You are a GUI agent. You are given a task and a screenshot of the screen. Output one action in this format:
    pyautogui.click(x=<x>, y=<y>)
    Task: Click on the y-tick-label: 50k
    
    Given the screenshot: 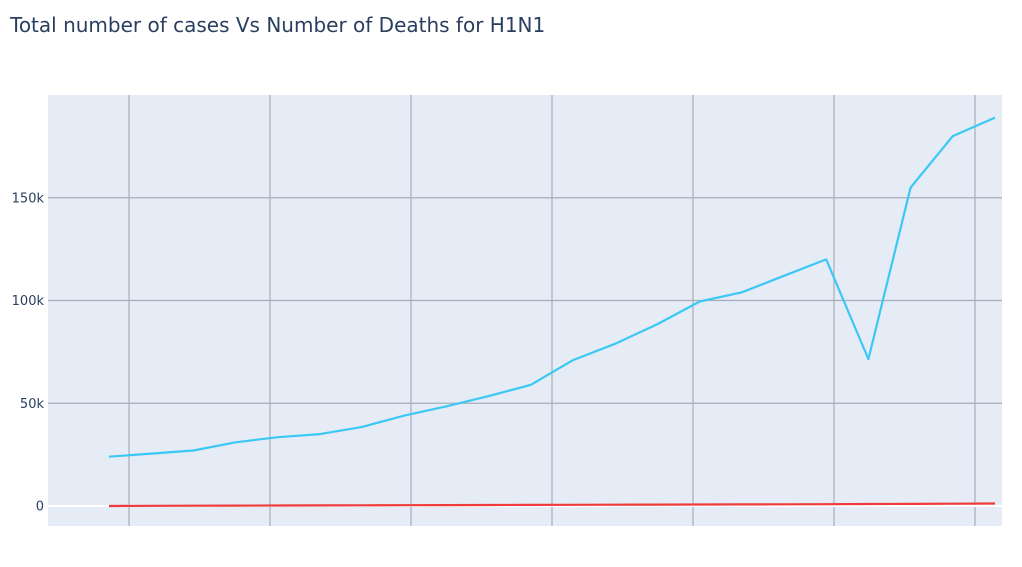 What is the action you would take?
    pyautogui.click(x=32, y=404)
    